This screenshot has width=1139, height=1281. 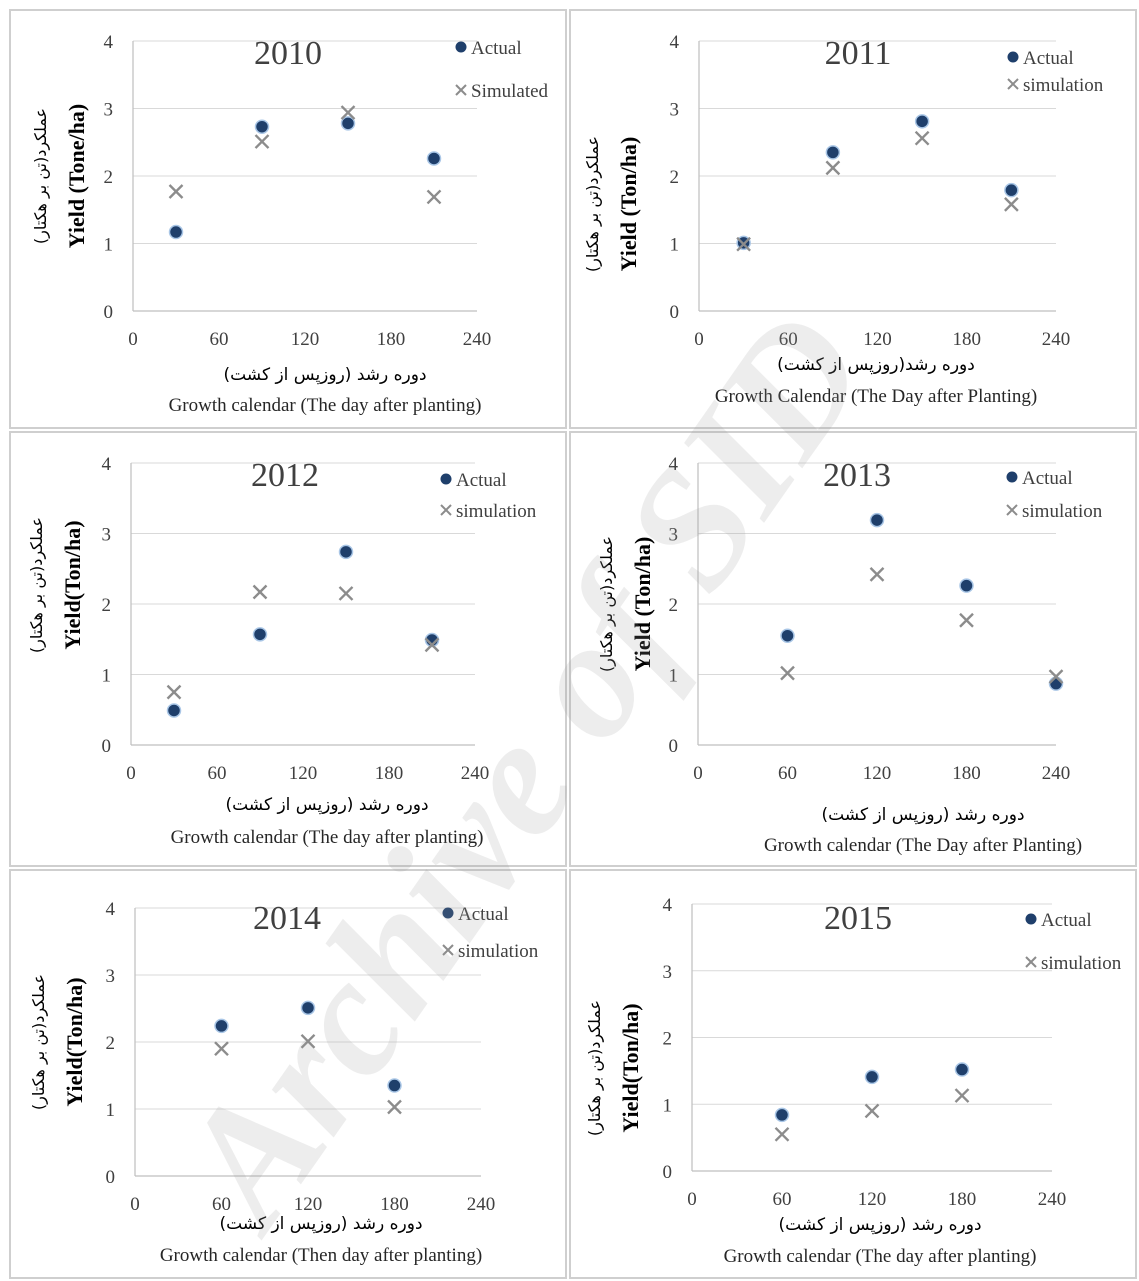 I want to click on x-axis-label-persian: دوره رشد(روزپس از کشت), so click(x=876, y=365).